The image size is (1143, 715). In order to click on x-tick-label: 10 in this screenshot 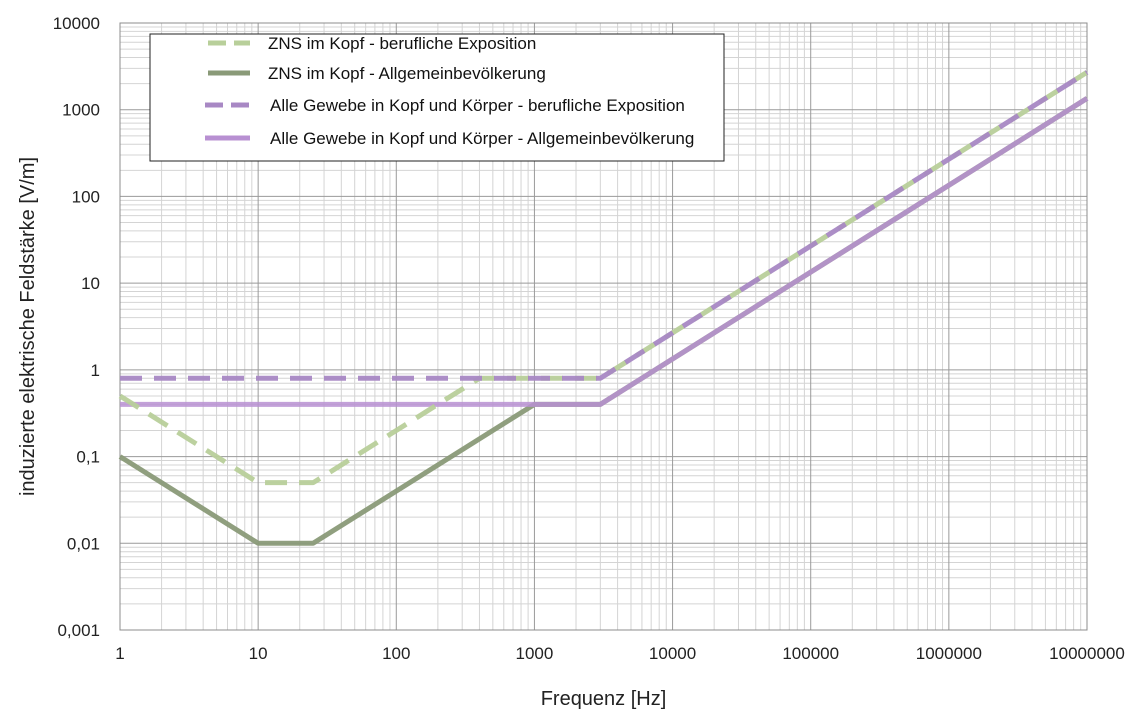, I will do `click(258, 653)`.